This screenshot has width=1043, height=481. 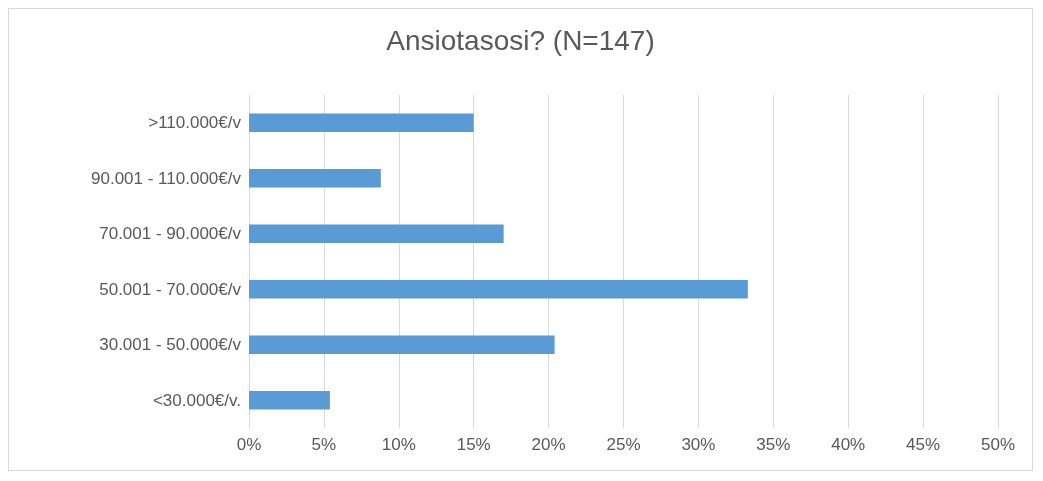 What do you see at coordinates (548, 444) in the screenshot?
I see `x-tick-label: 20%` at bounding box center [548, 444].